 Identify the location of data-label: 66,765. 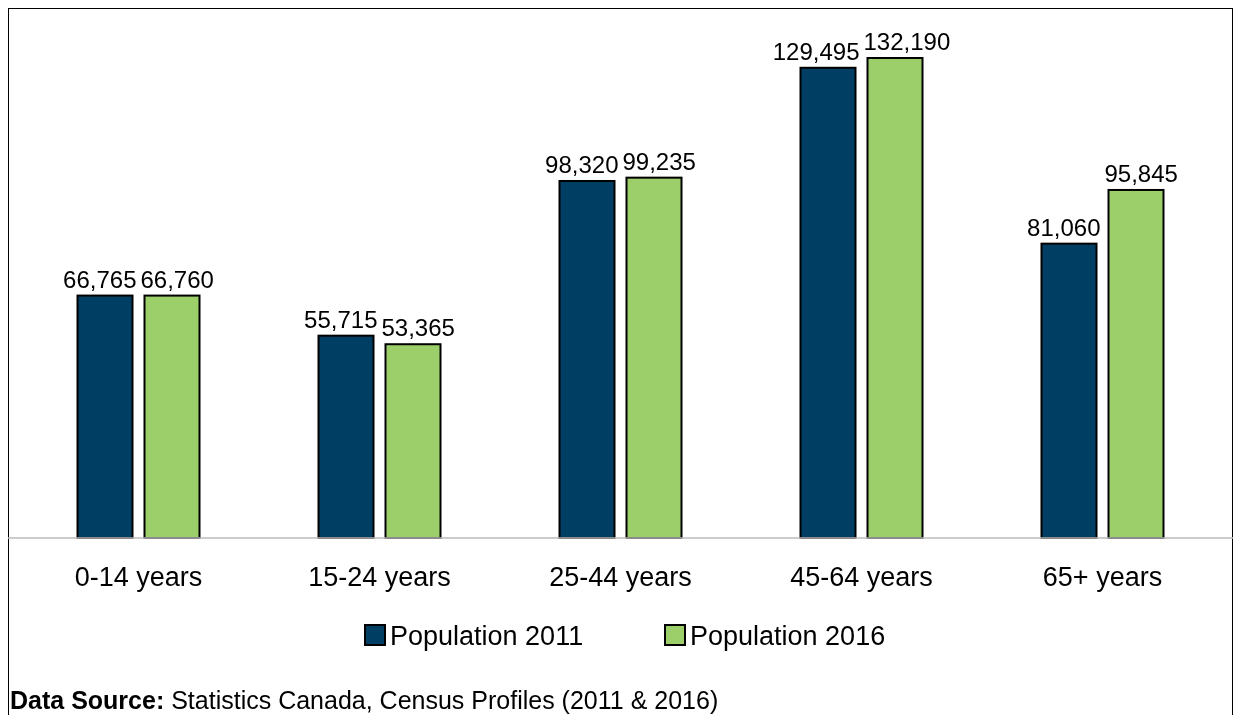
(100, 279).